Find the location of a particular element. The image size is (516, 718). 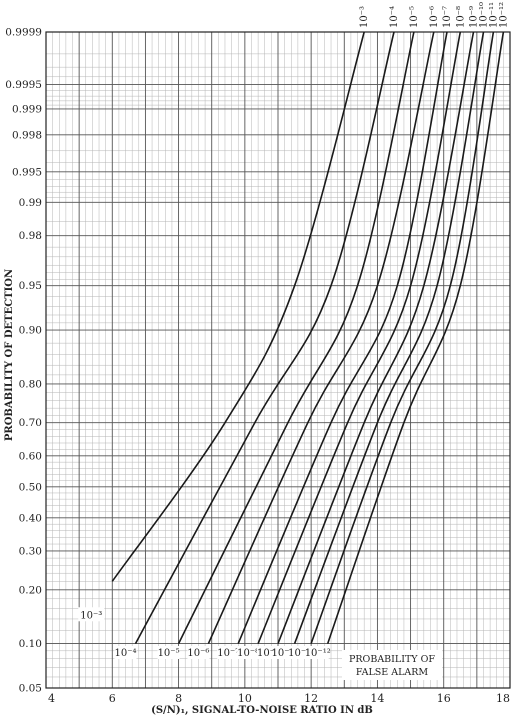

y-tick-label: 0.40 is located at coordinates (30, 518).